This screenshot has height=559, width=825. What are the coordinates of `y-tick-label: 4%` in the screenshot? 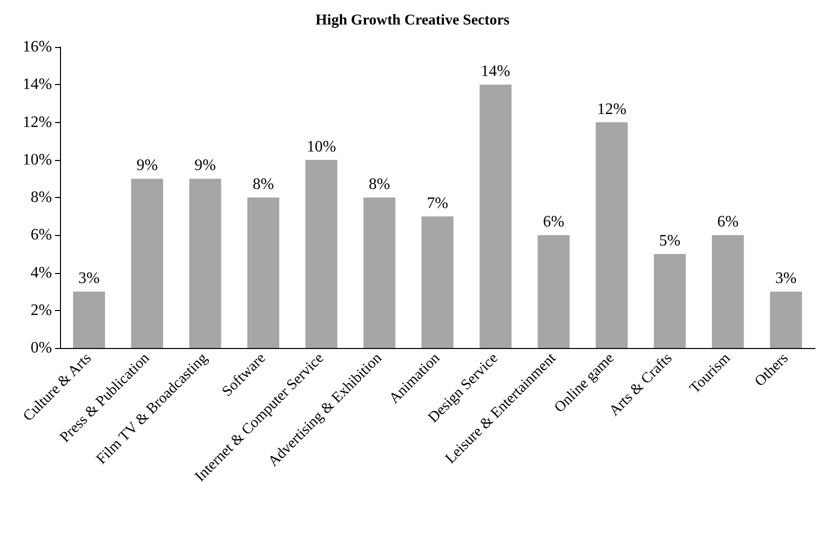 It's located at (41, 273).